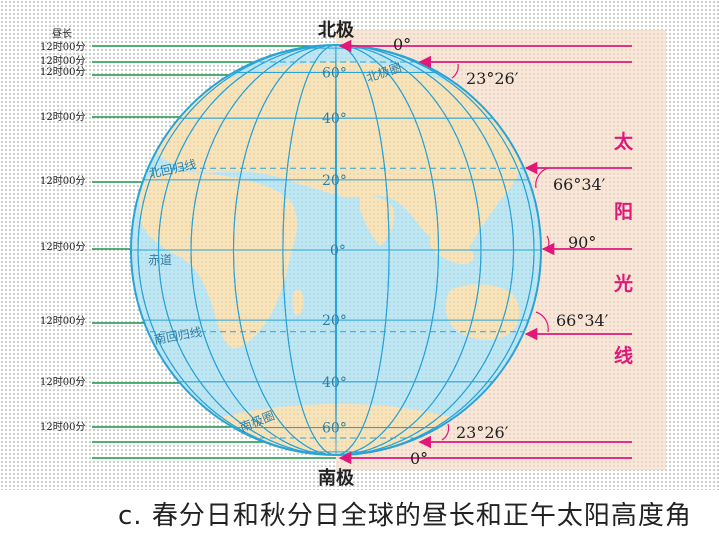 This screenshot has width=719, height=536. What do you see at coordinates (336, 30) in the screenshot?
I see `north-pole-label: 北极` at bounding box center [336, 30].